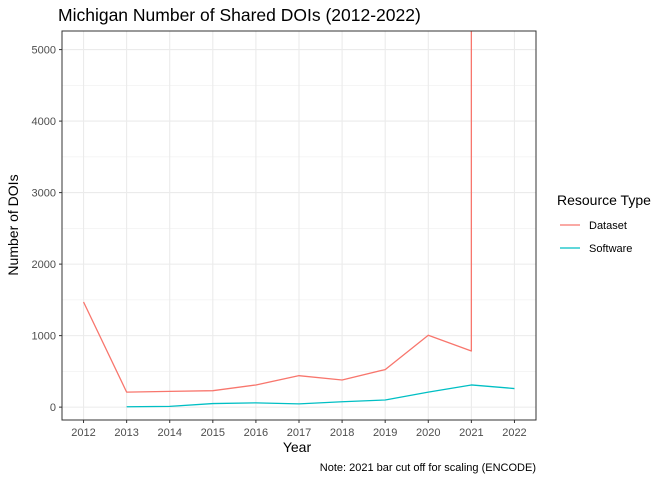 The image size is (672, 480). Describe the element at coordinates (596, 237) in the screenshot. I see `legend-items: Dataset Software` at that location.